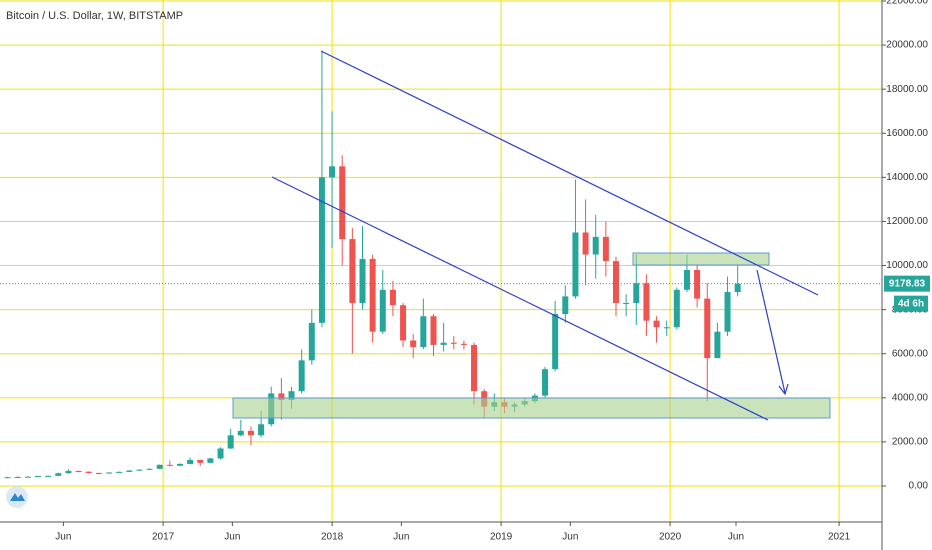  What do you see at coordinates (332, 537) in the screenshot?
I see `x-tick-label: 2018` at bounding box center [332, 537].